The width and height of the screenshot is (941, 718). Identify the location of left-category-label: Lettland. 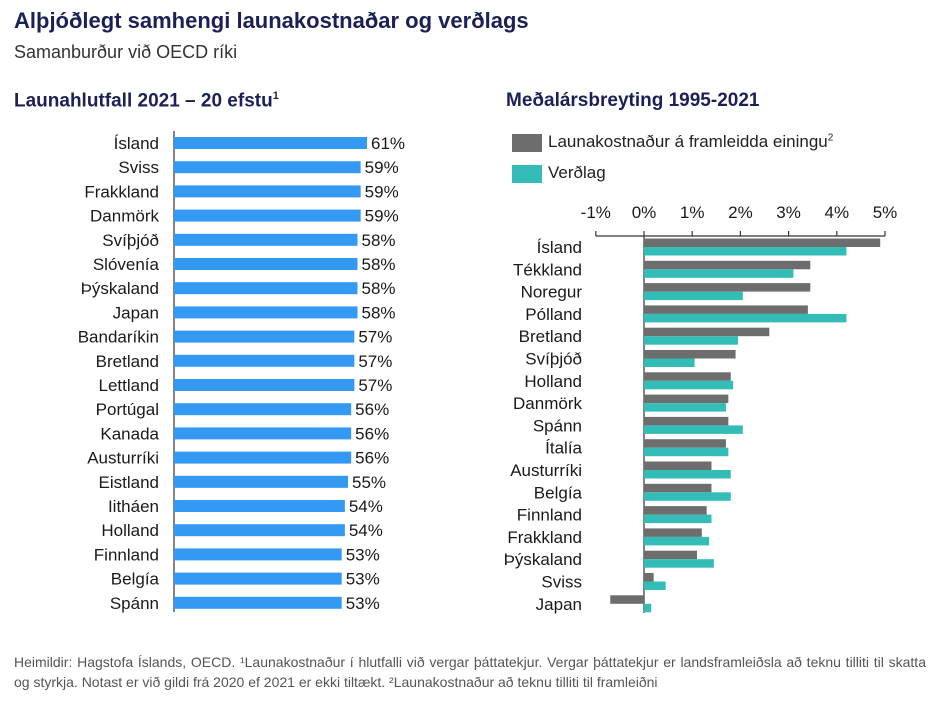
(129, 385).